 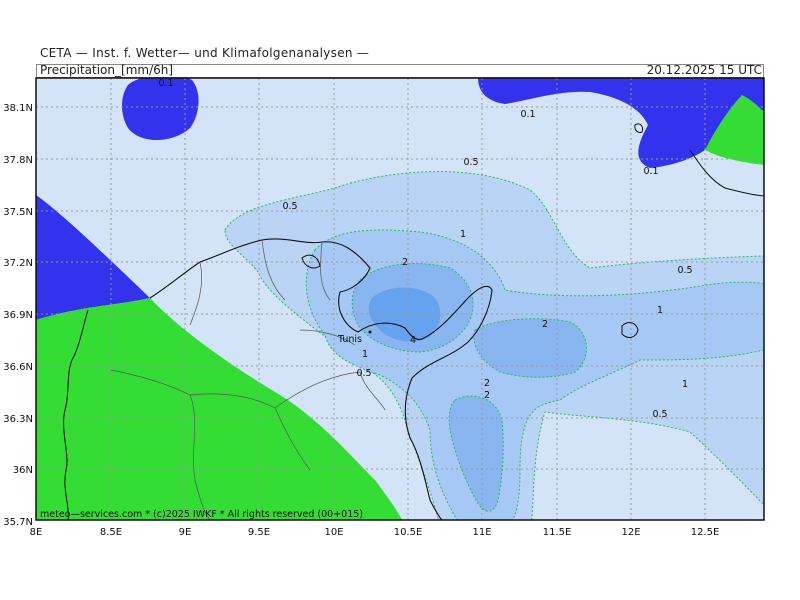 What do you see at coordinates (476, 453) in the screenshot?
I see `field-2-south` at bounding box center [476, 453].